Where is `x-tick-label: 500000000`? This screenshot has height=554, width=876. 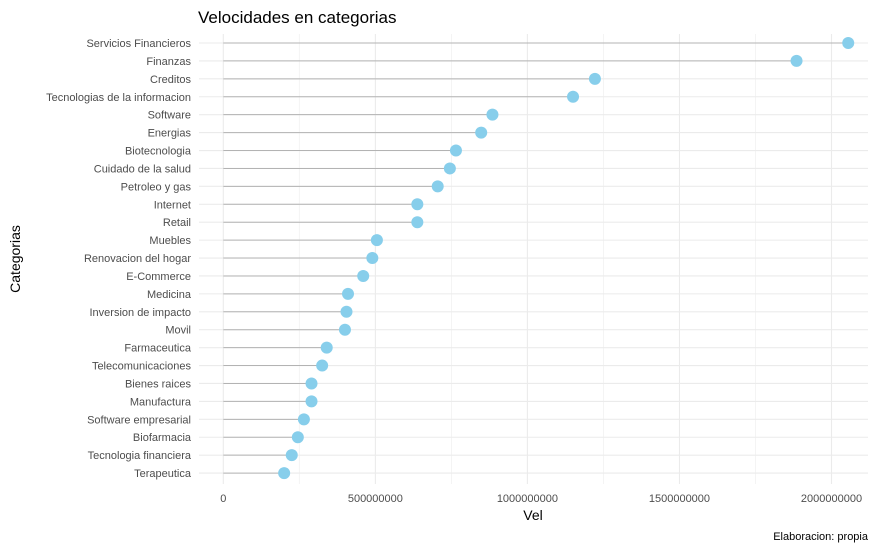 x-tick-label: 500000000 is located at coordinates (375, 499).